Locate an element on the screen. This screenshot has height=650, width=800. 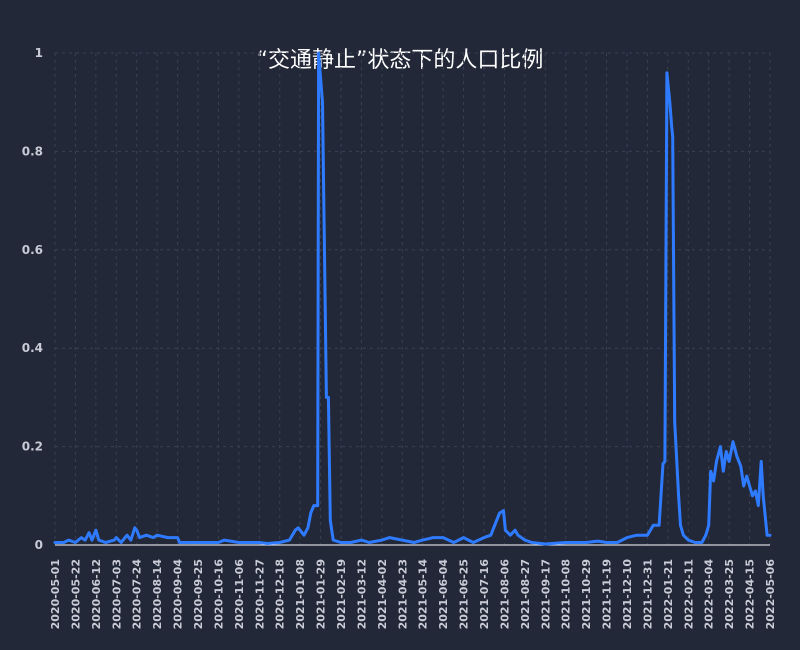
x-tick-label: 2021-05-14 is located at coordinates (423, 594).